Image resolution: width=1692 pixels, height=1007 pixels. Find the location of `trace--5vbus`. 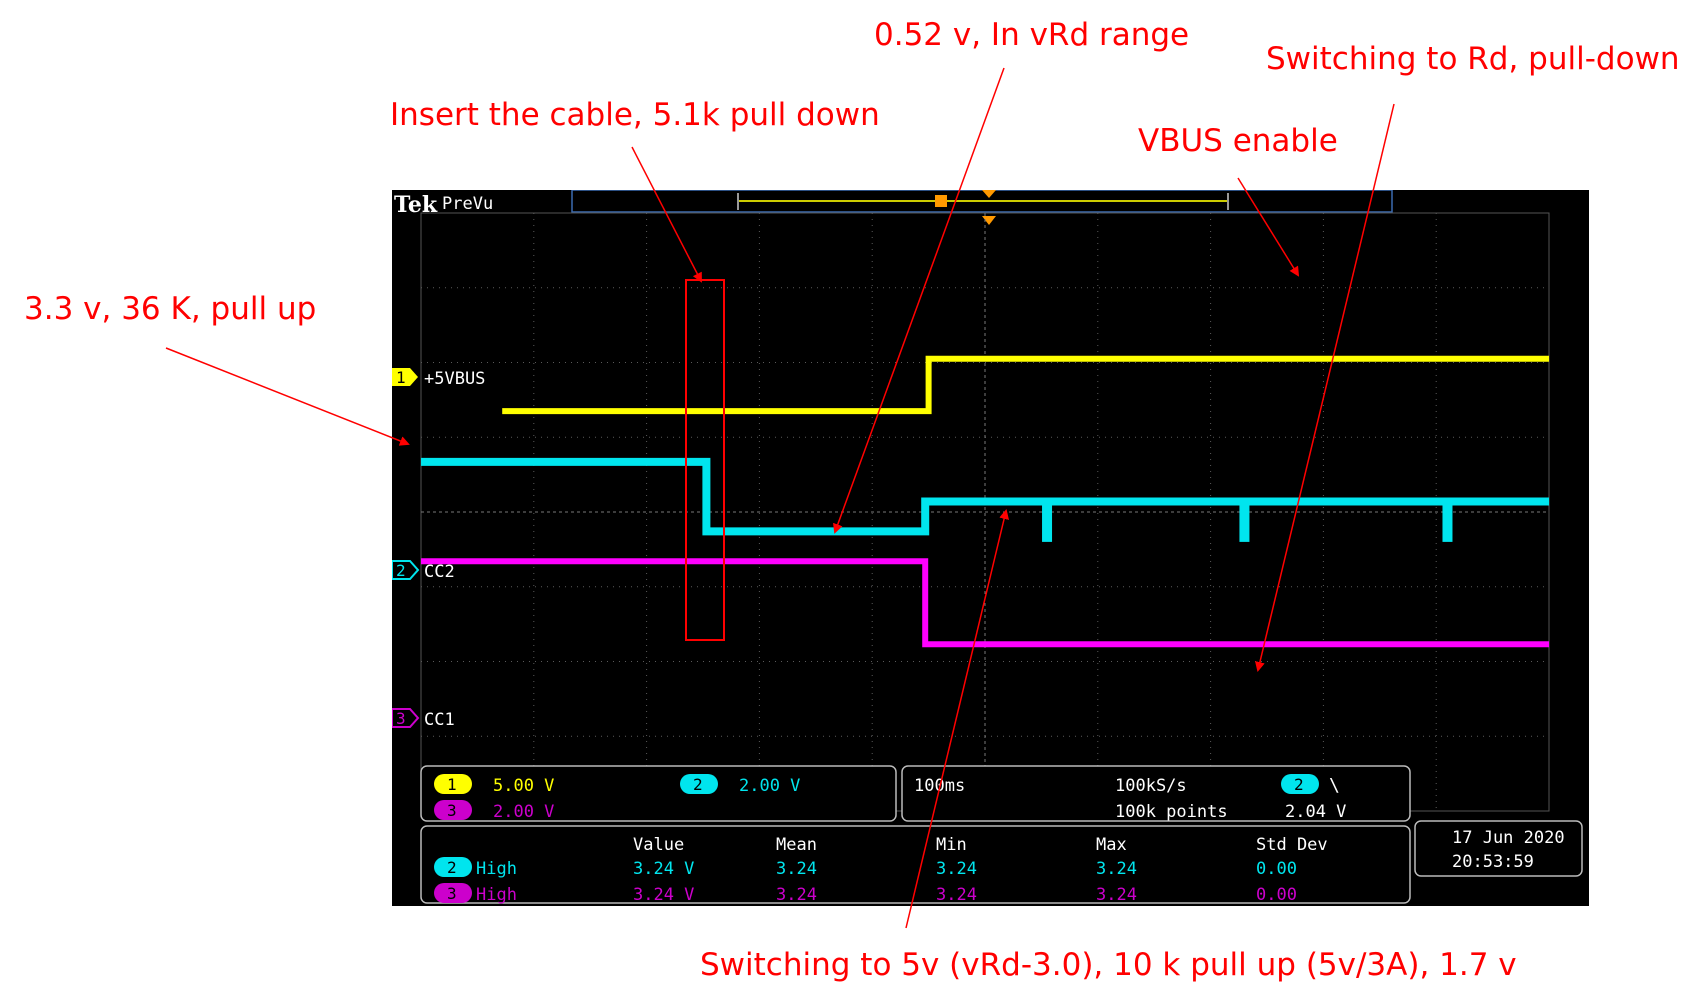

trace--5vbus is located at coordinates (1025, 385).